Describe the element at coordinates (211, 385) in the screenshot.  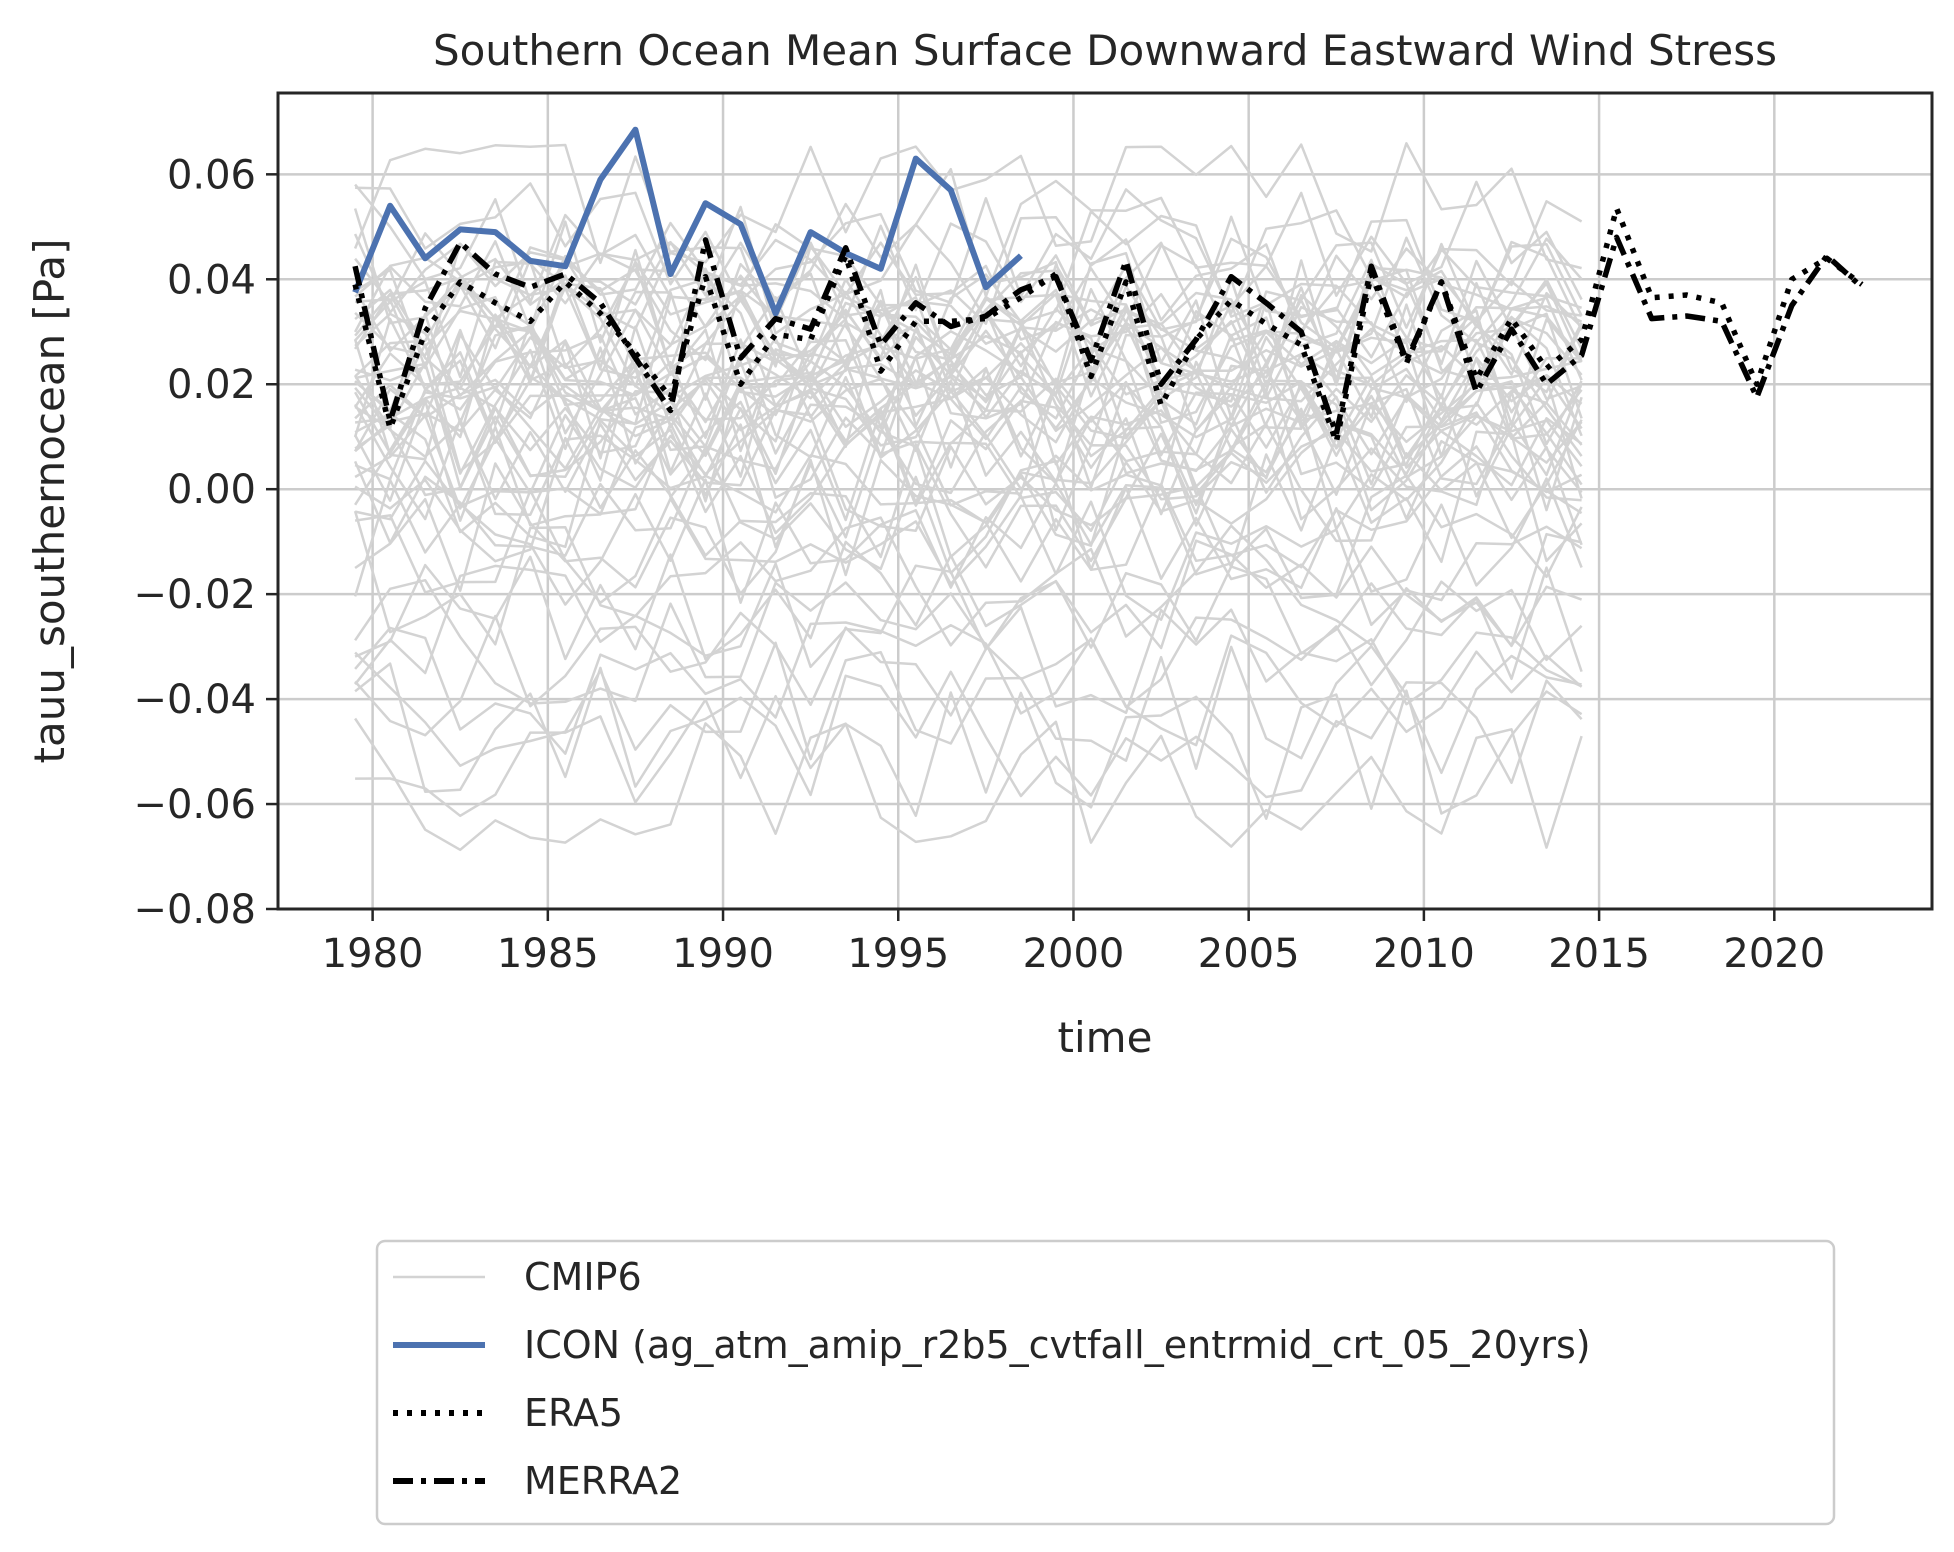
I see `y-tick-label-2: 0.02` at that location.